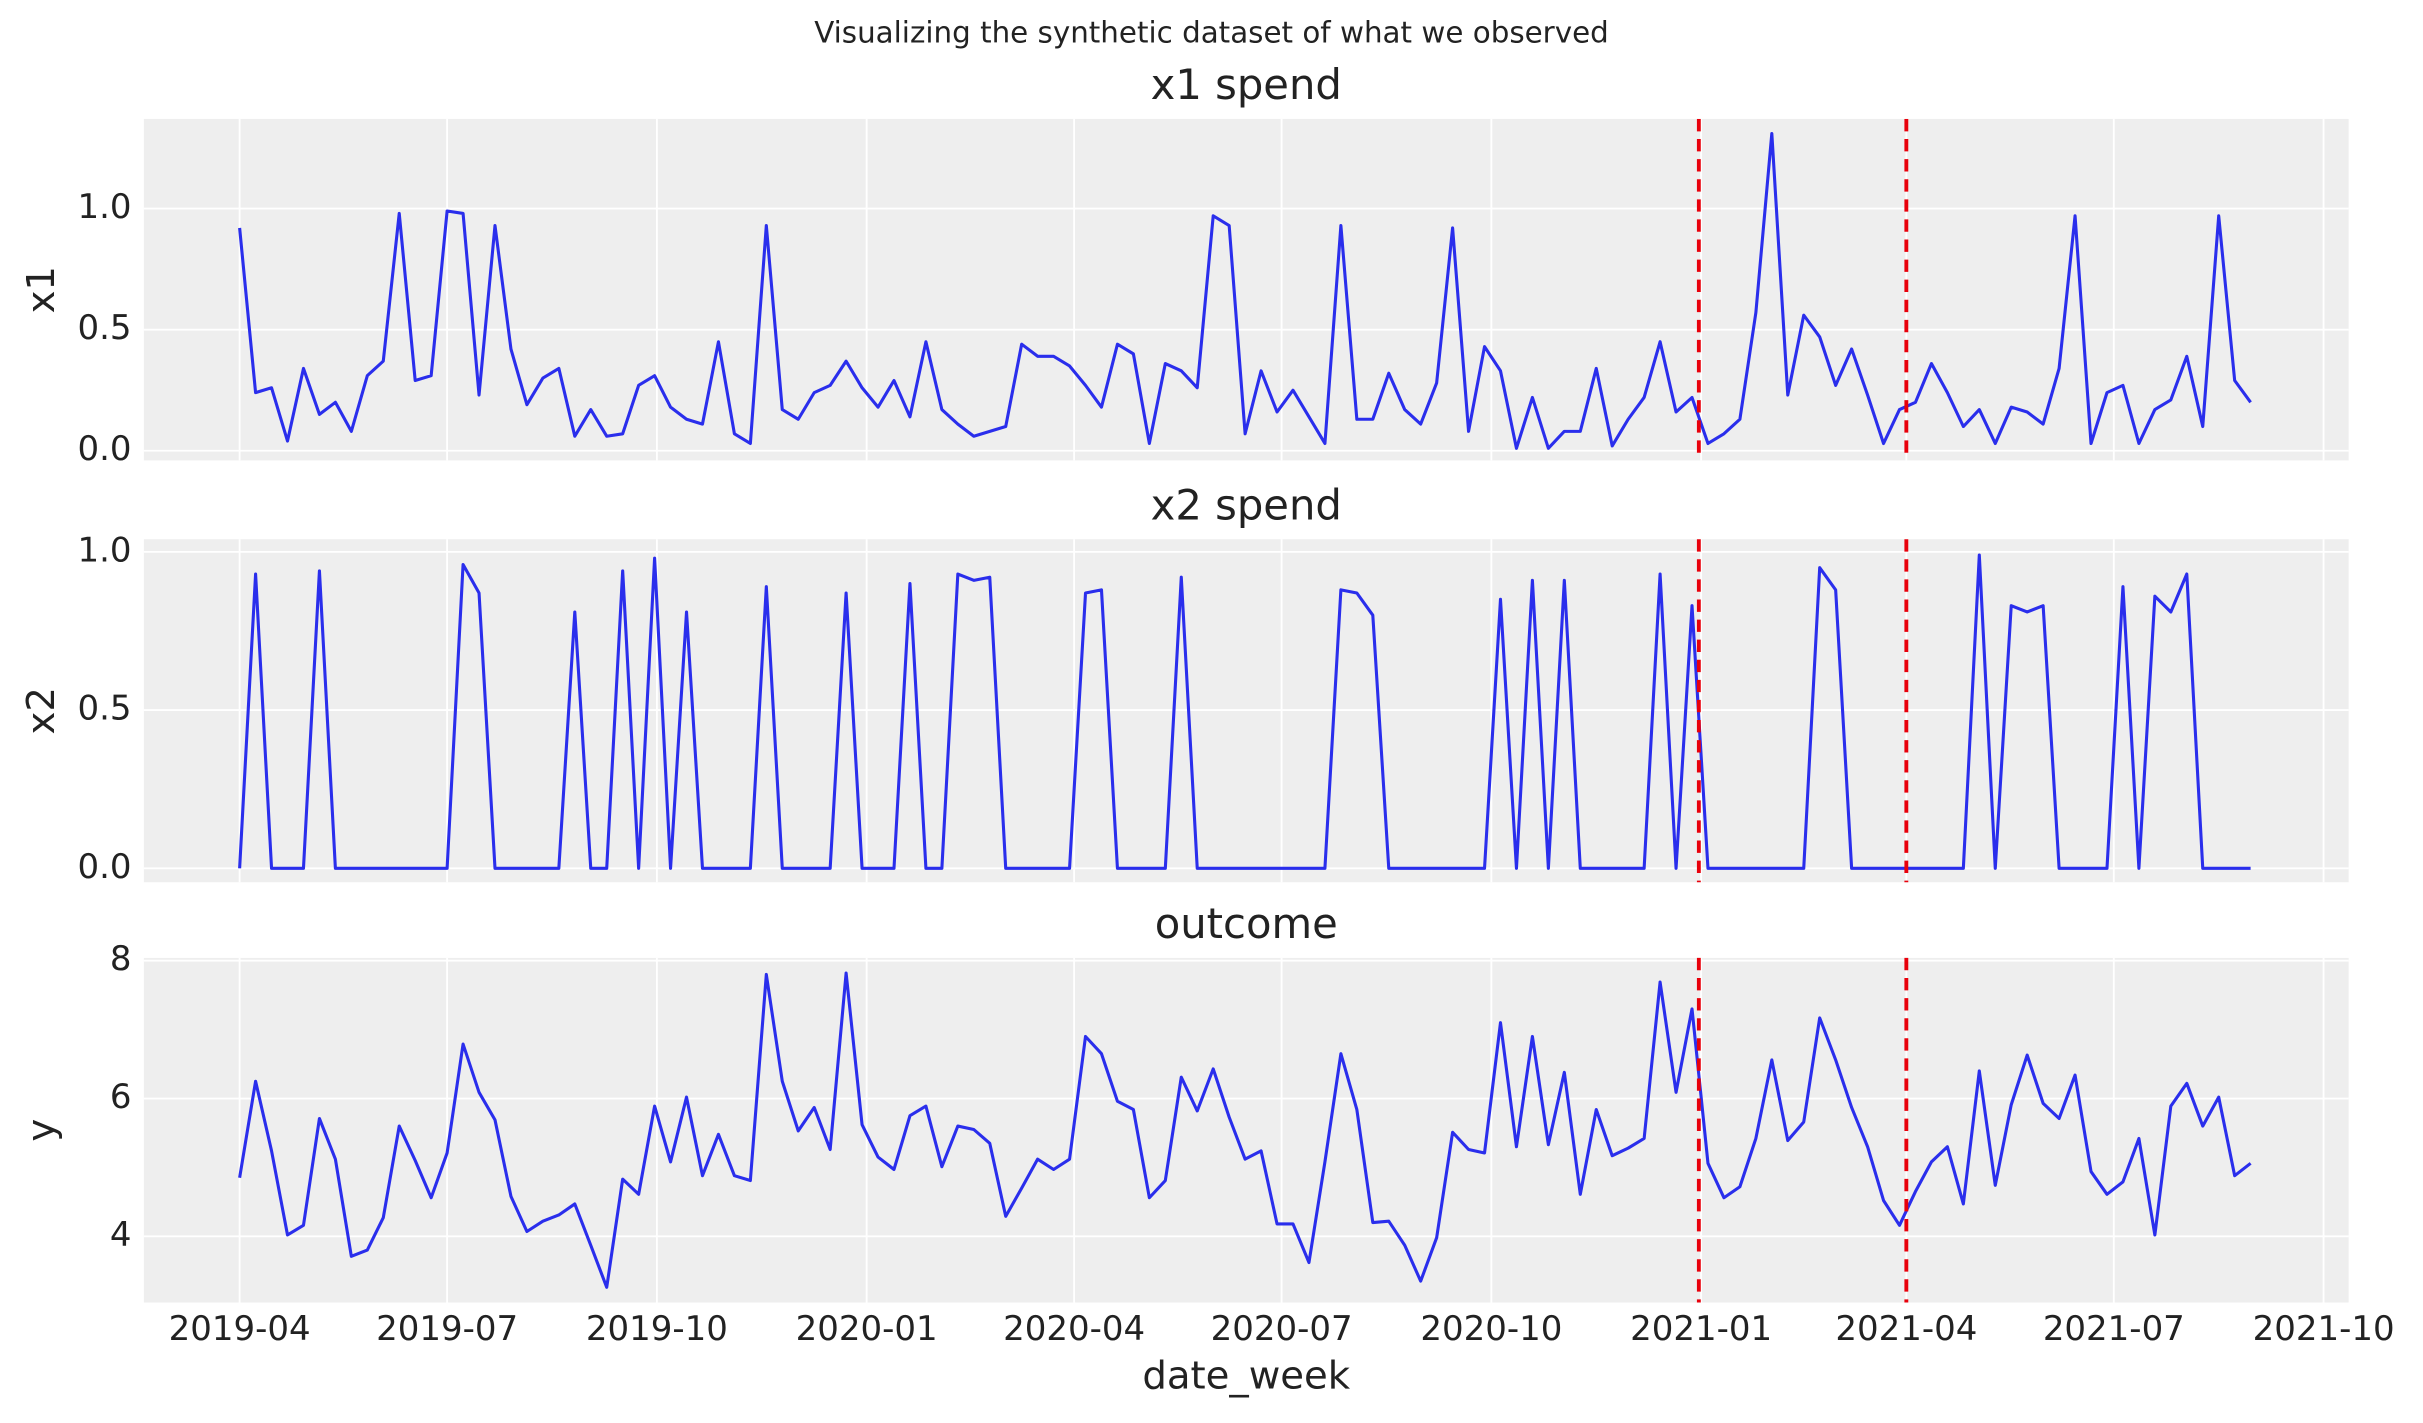 This screenshot has width=2423, height=1423. What do you see at coordinates (1246, 504) in the screenshot?
I see `subplot-title: x2 spend` at bounding box center [1246, 504].